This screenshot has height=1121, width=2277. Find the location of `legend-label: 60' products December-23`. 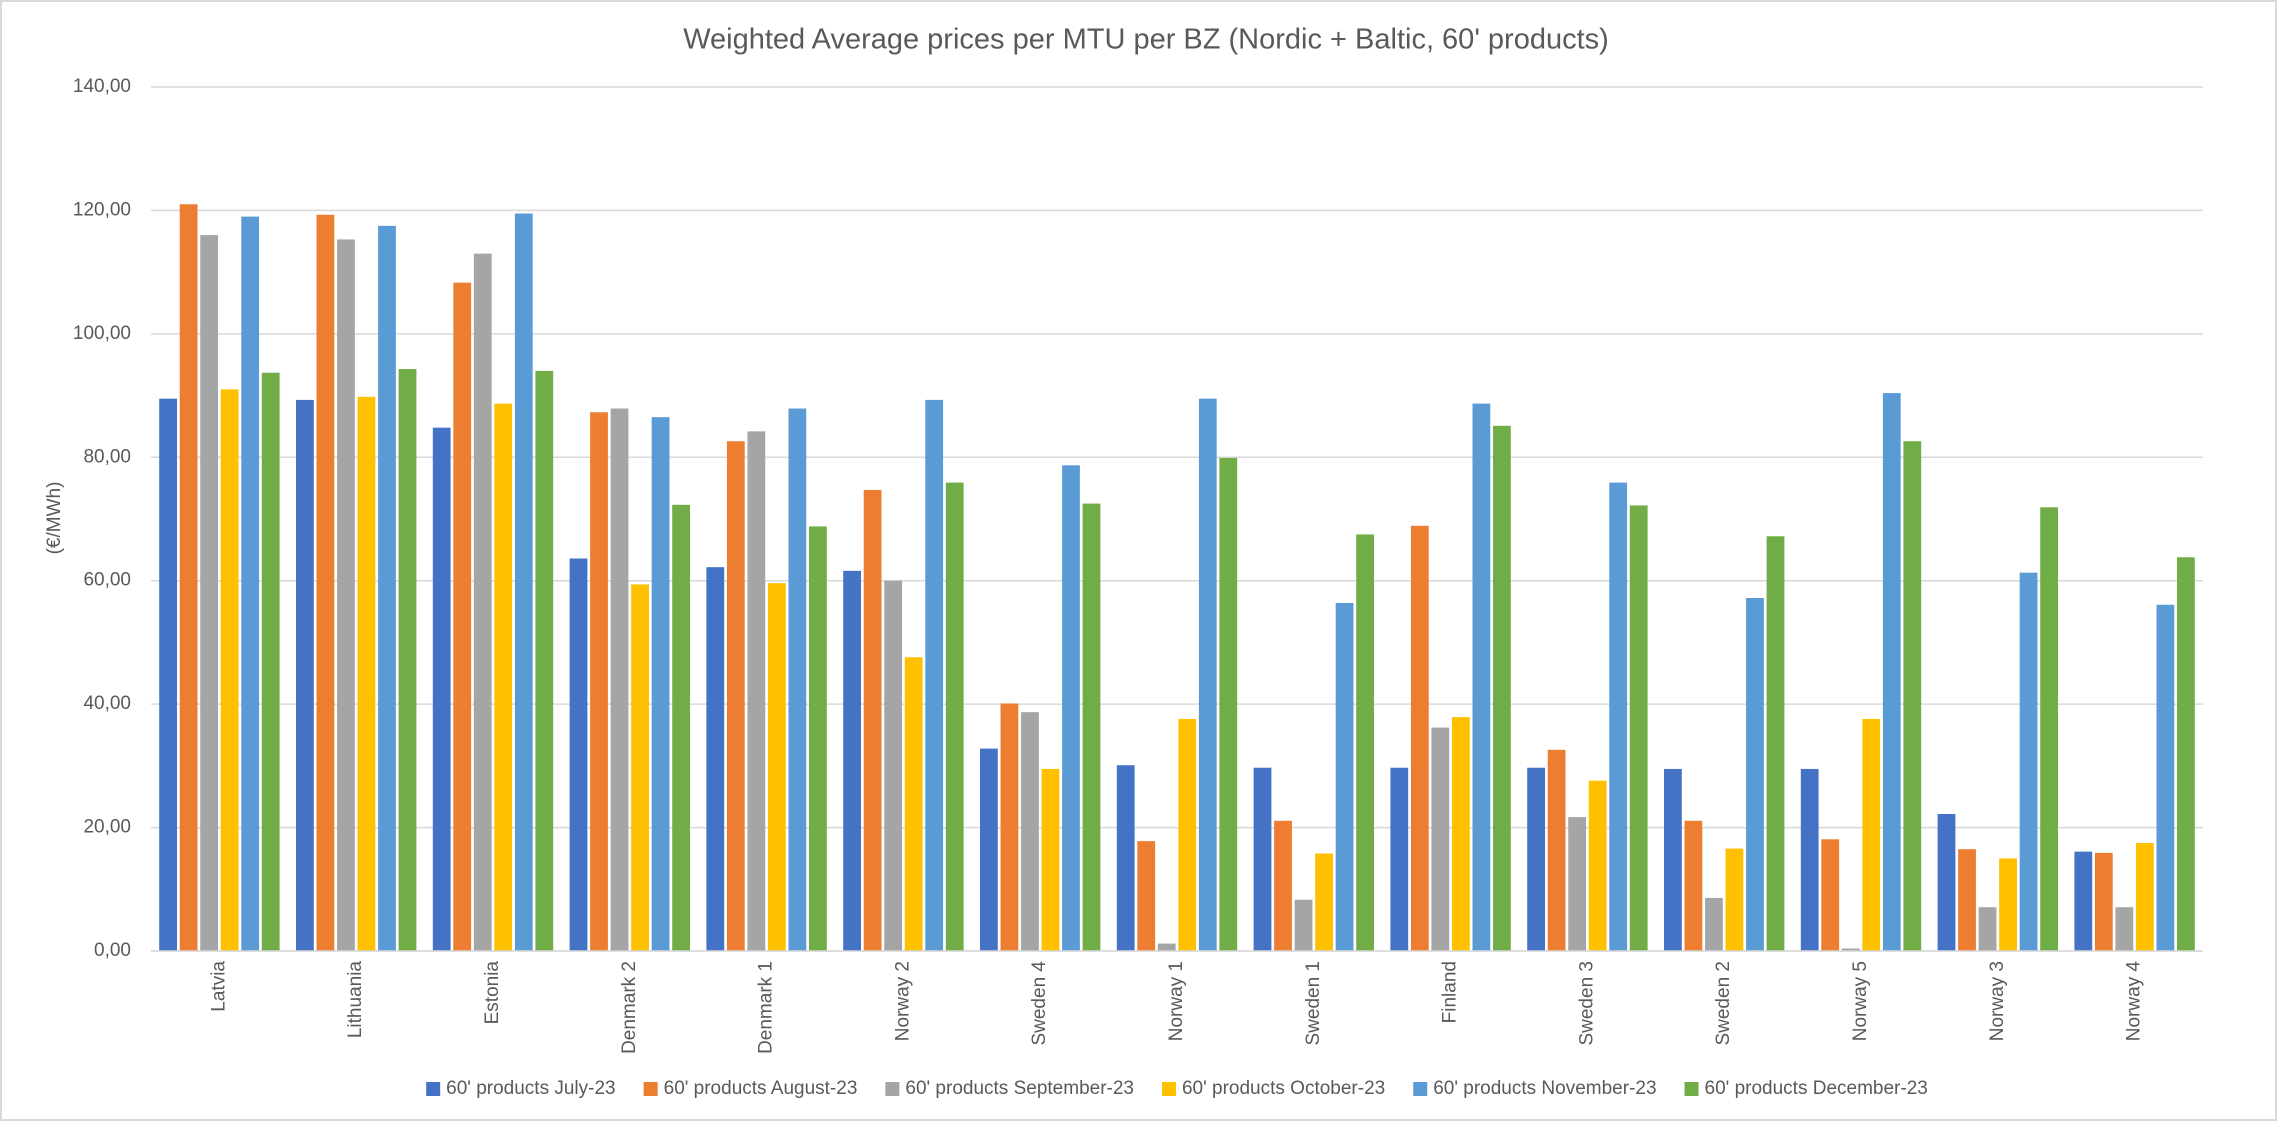

legend-label: 60' products December-23 is located at coordinates (1816, 1088).